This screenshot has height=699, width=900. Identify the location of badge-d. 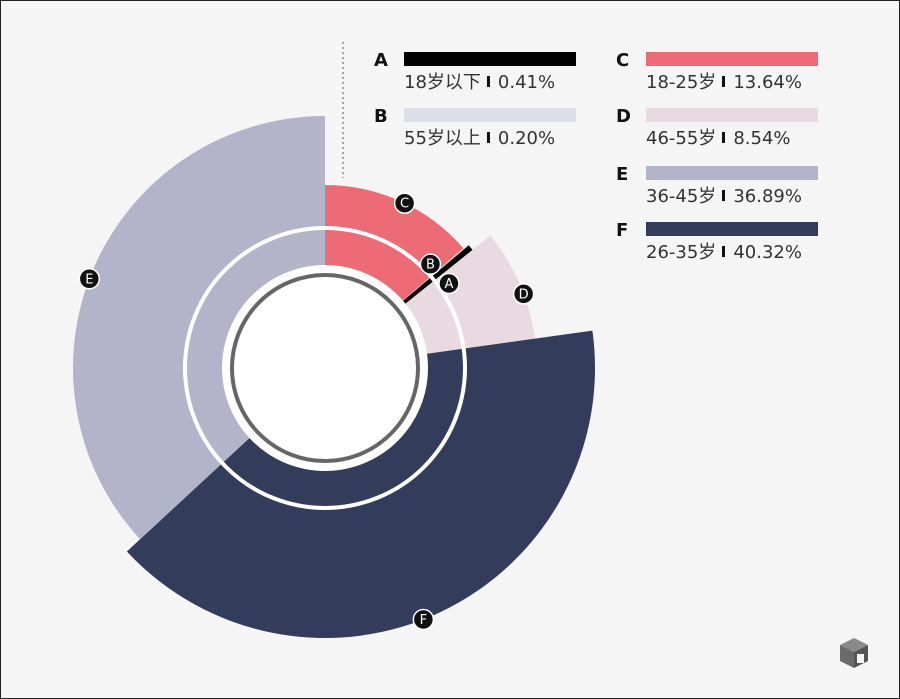
(523, 294).